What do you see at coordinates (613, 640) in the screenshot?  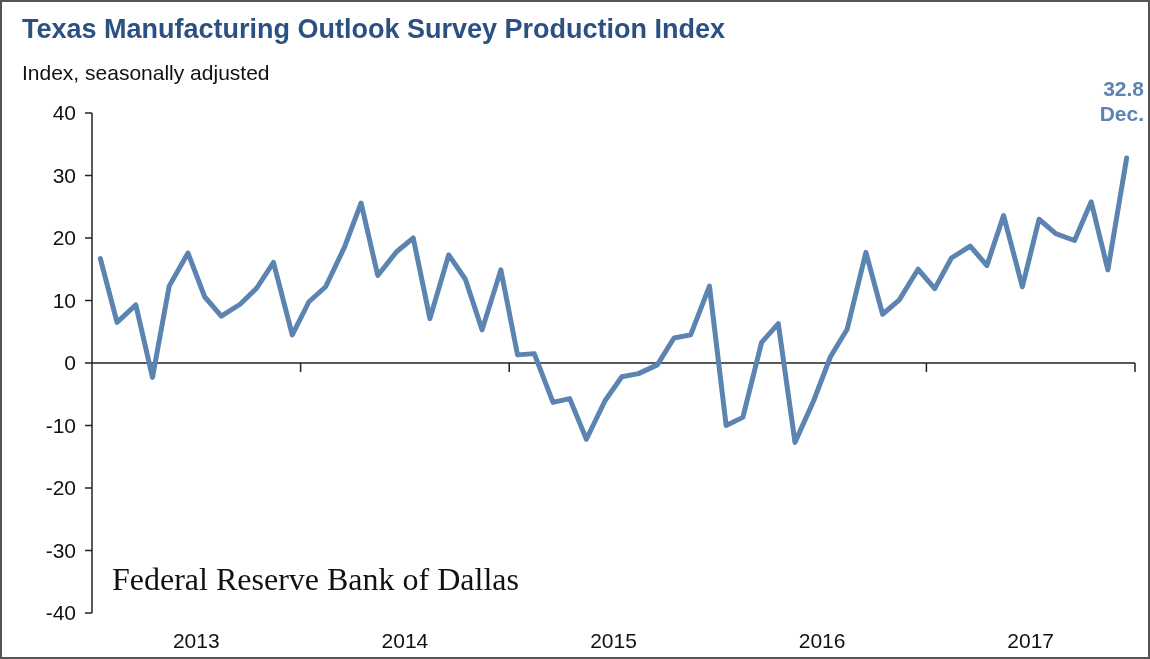 I see `x-tick-label: 2015` at bounding box center [613, 640].